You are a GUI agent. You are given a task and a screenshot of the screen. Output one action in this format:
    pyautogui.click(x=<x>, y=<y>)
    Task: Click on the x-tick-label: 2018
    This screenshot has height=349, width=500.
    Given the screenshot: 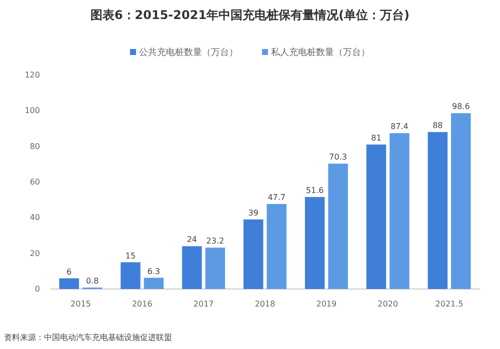 What is the action you would take?
    pyautogui.click(x=265, y=304)
    